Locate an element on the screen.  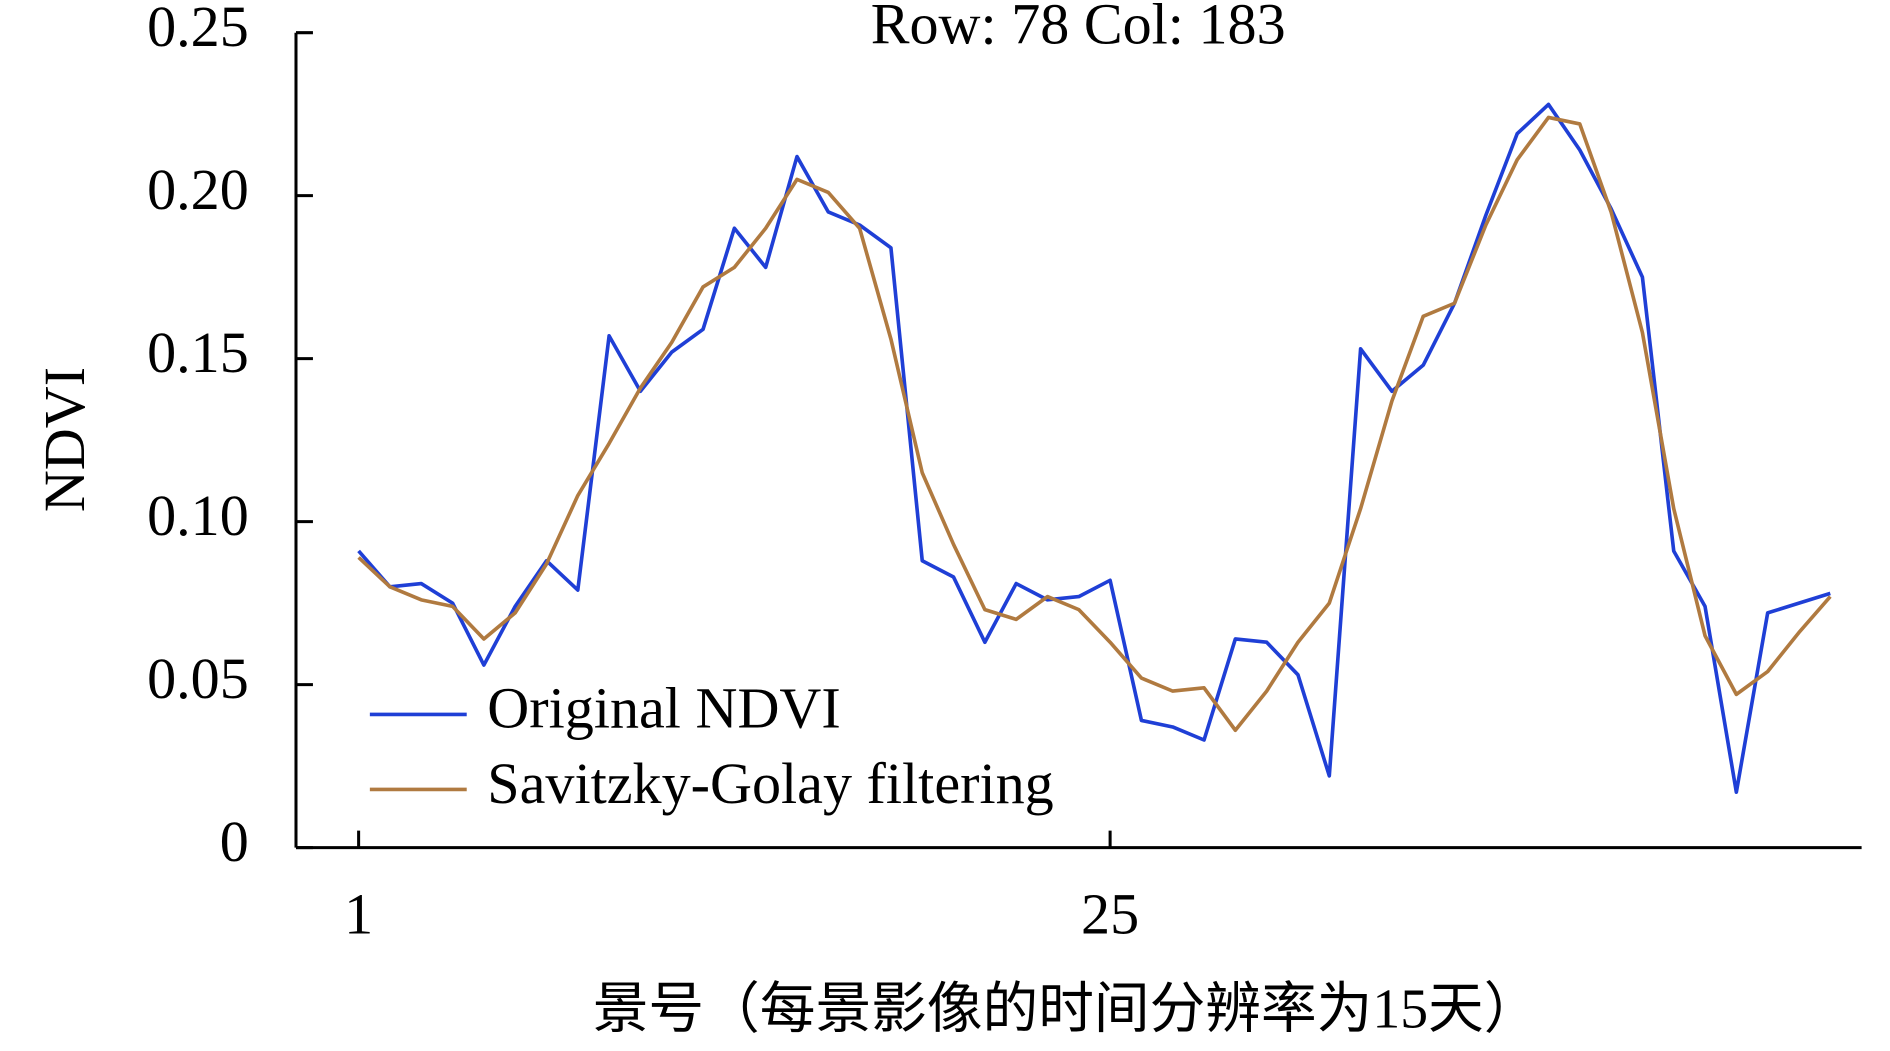
y-tick-label: 0.10 is located at coordinates (198, 515).